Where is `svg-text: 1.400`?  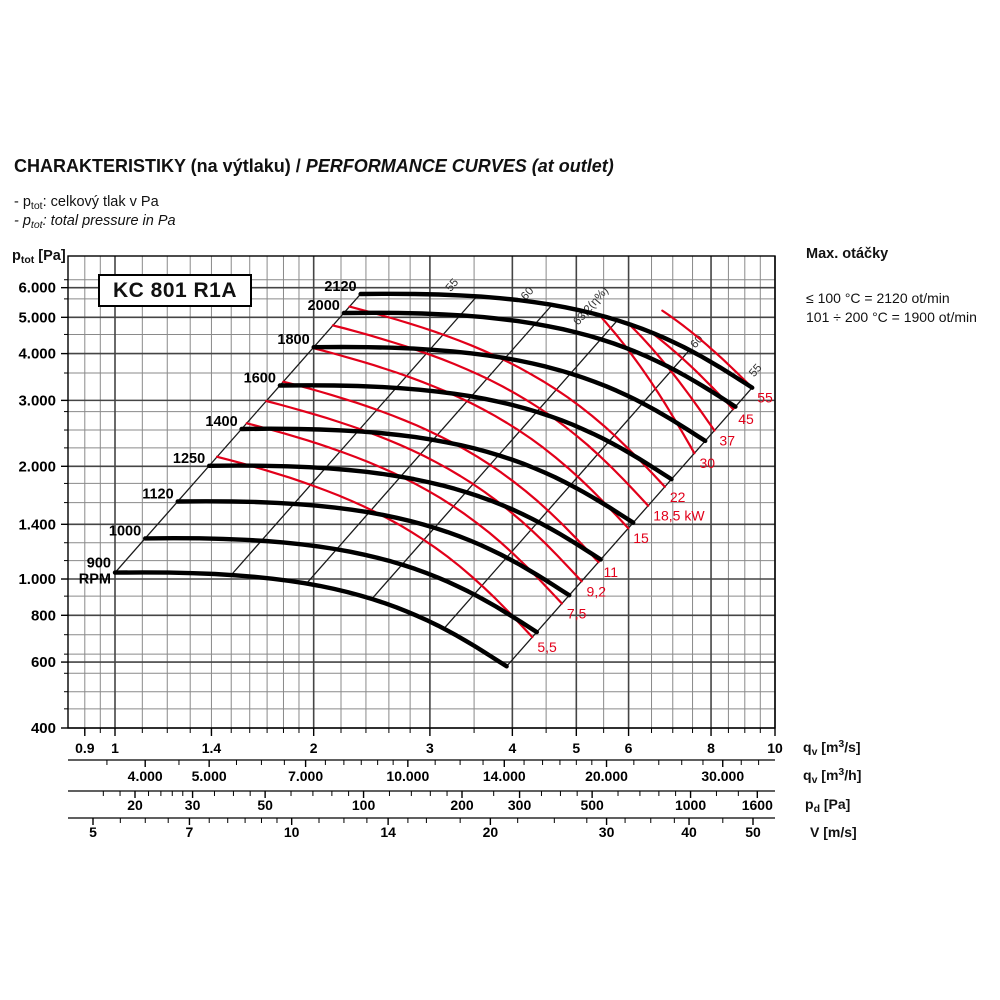
svg-text: 1.400 is located at coordinates (37, 524).